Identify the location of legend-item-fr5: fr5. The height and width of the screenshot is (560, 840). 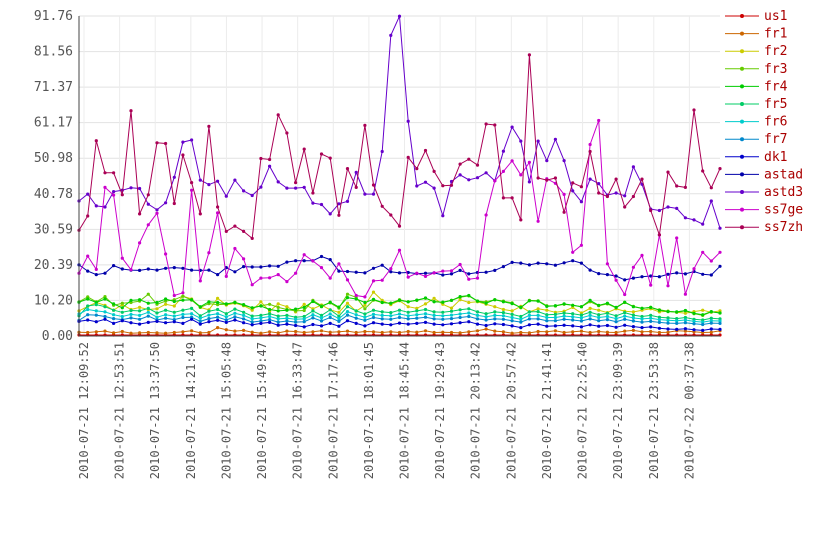
(756, 104).